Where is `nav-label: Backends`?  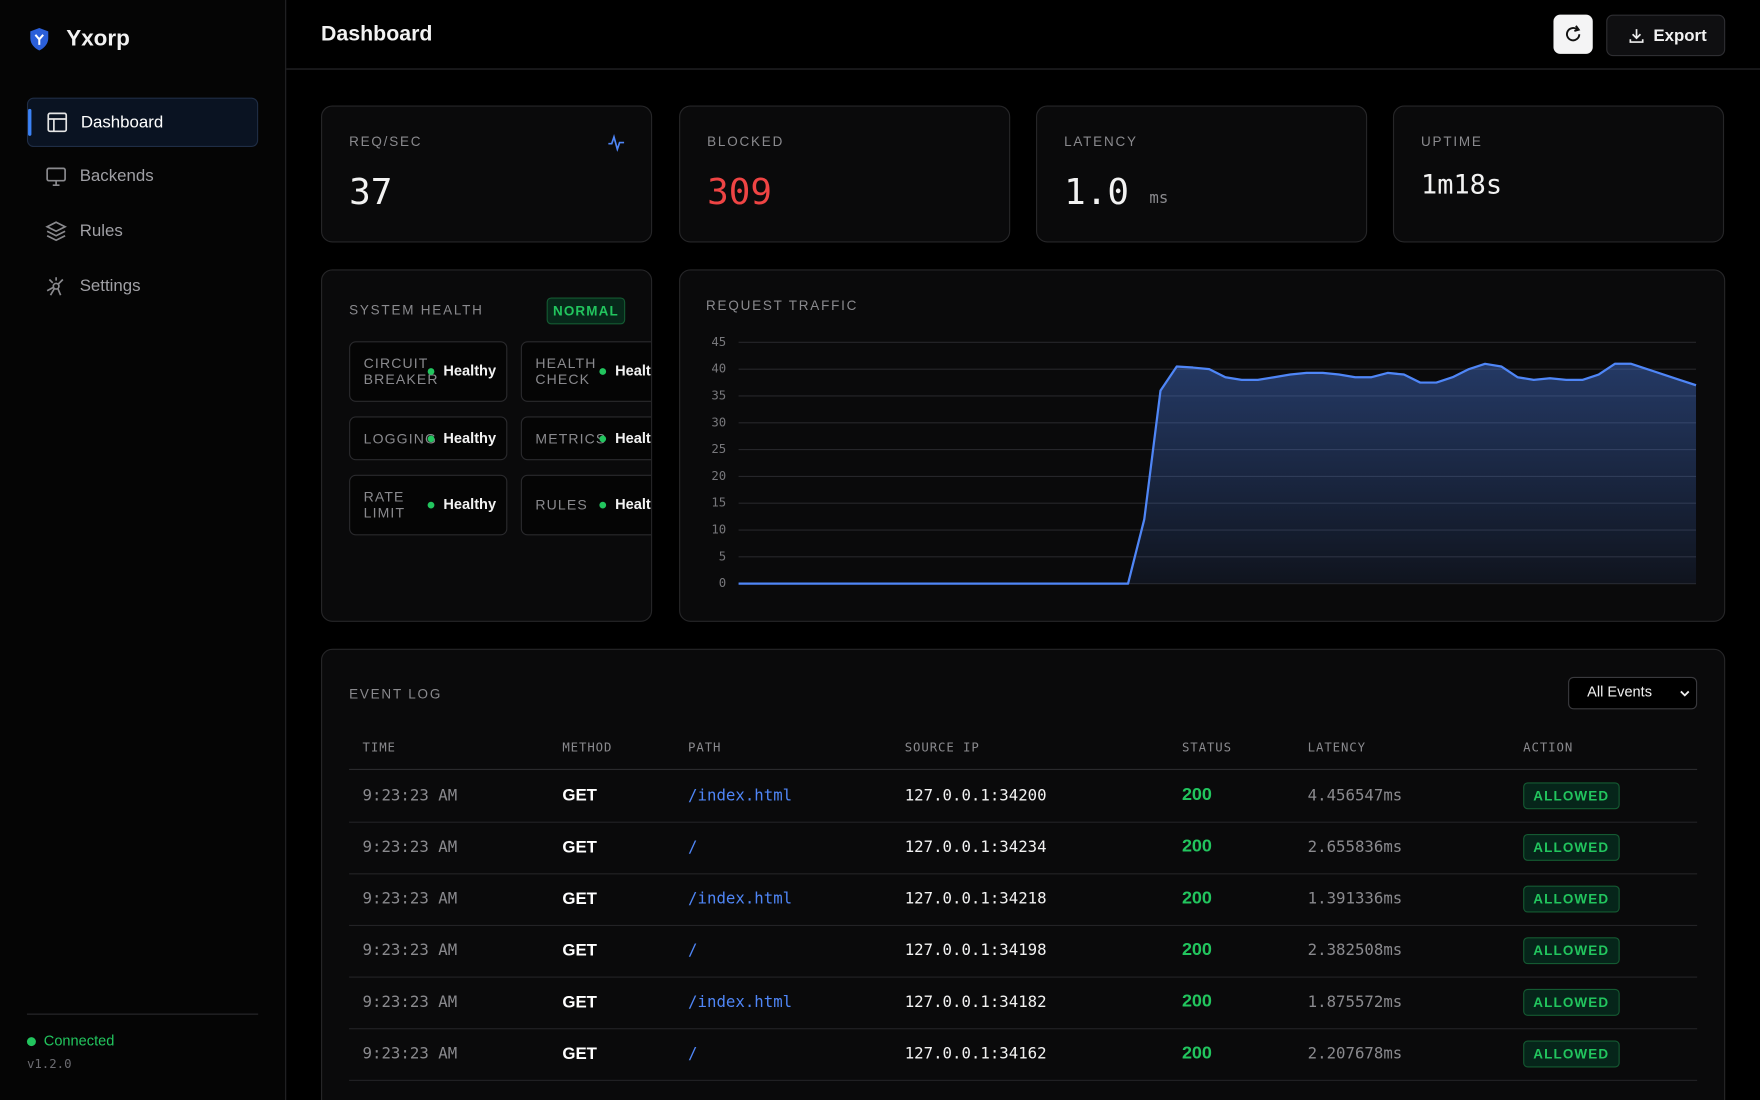
nav-label: Backends is located at coordinates (116, 176).